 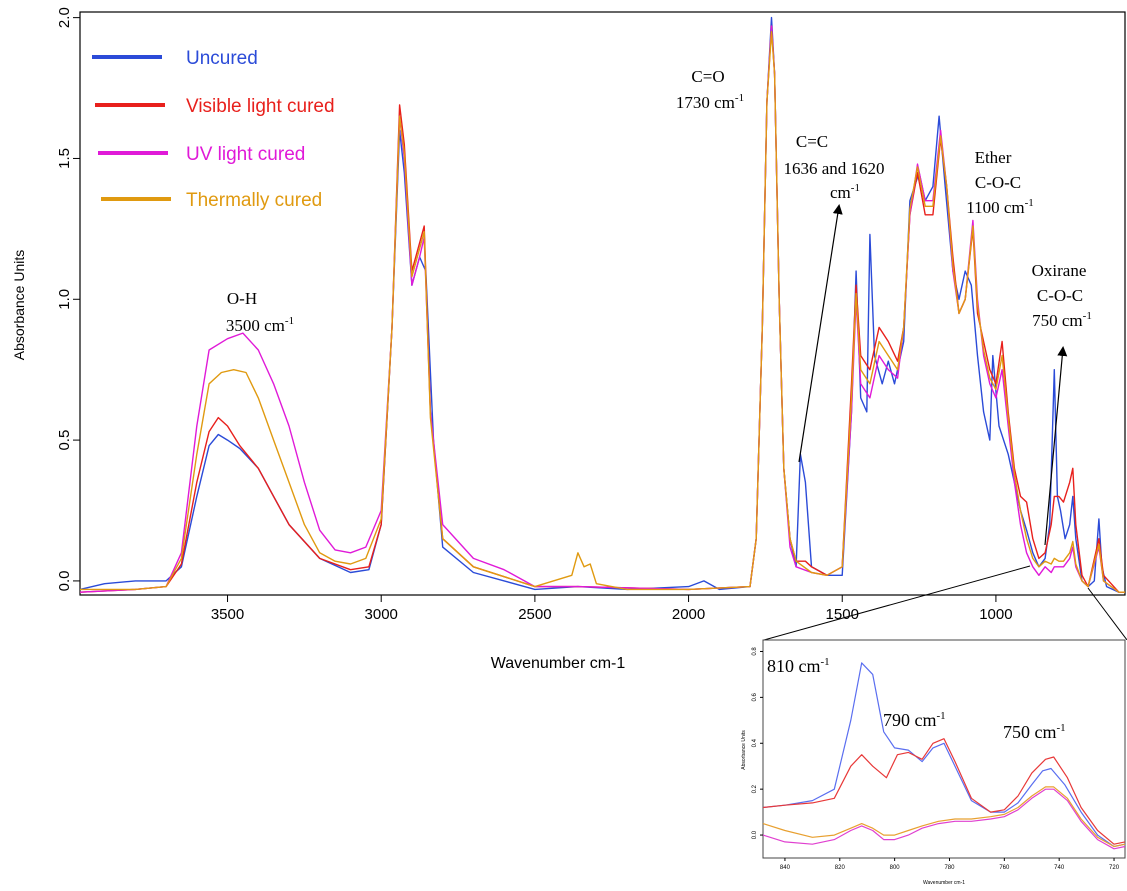 What do you see at coordinates (534, 614) in the screenshot?
I see `main-x-tick-label-2500: 2500` at bounding box center [534, 614].